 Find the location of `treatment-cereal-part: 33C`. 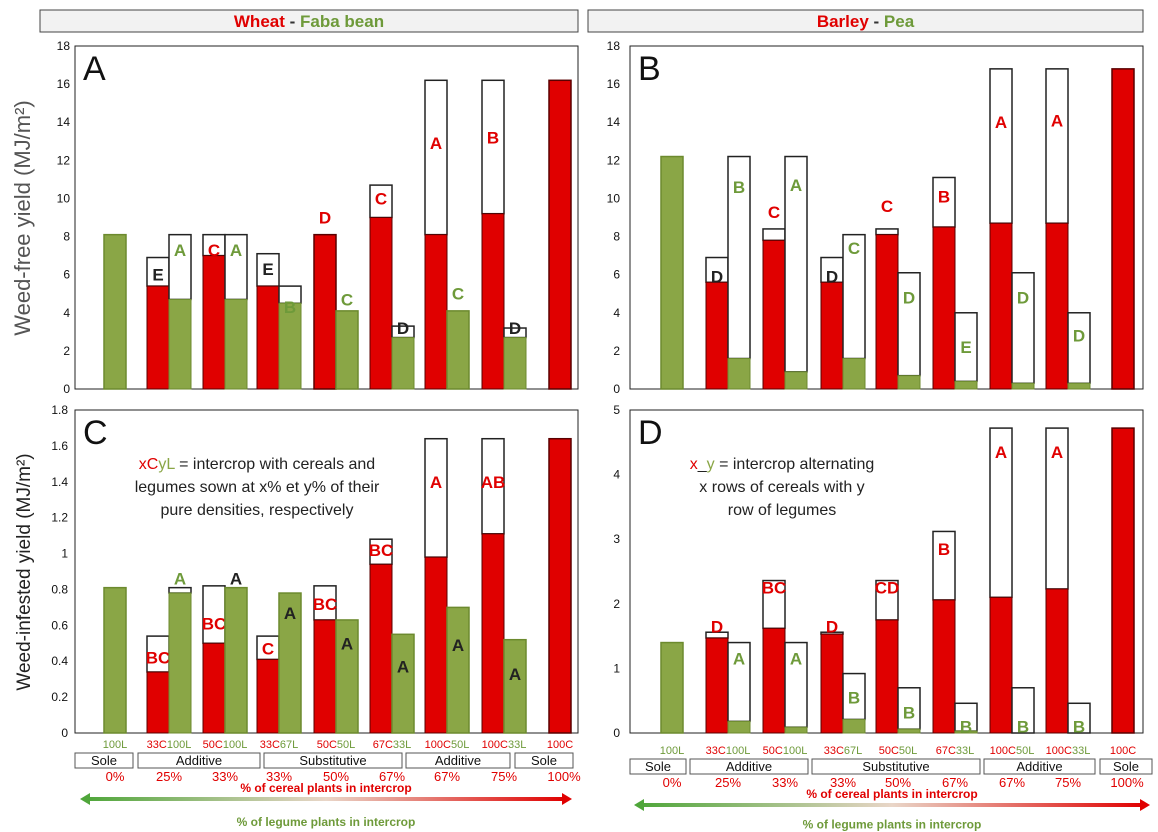

treatment-cereal-part: 33C is located at coordinates (157, 745).